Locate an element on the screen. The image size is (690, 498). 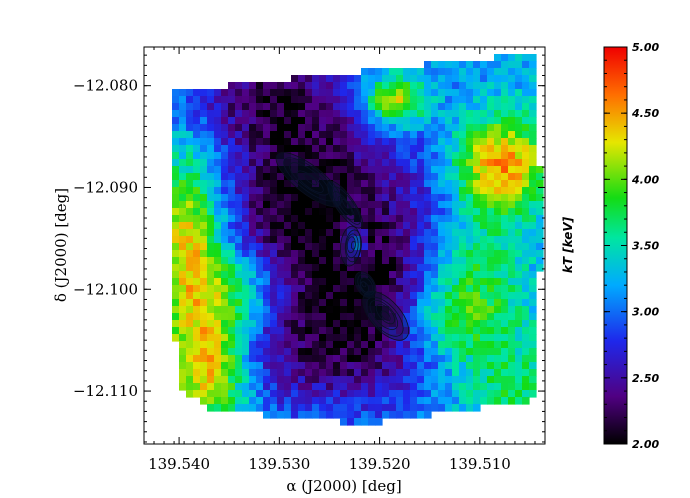
colorbar-tick-label: 4.50 is located at coordinates (645, 113).